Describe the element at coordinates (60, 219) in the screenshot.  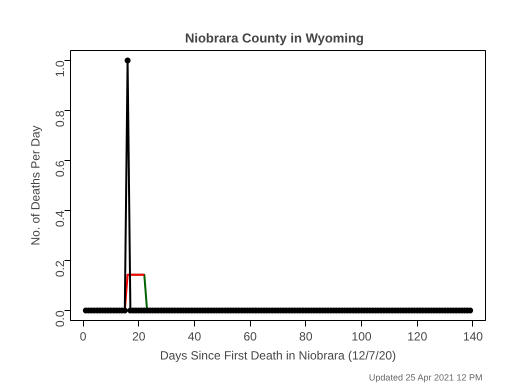
I see `y-tick-label: 0.4` at that location.